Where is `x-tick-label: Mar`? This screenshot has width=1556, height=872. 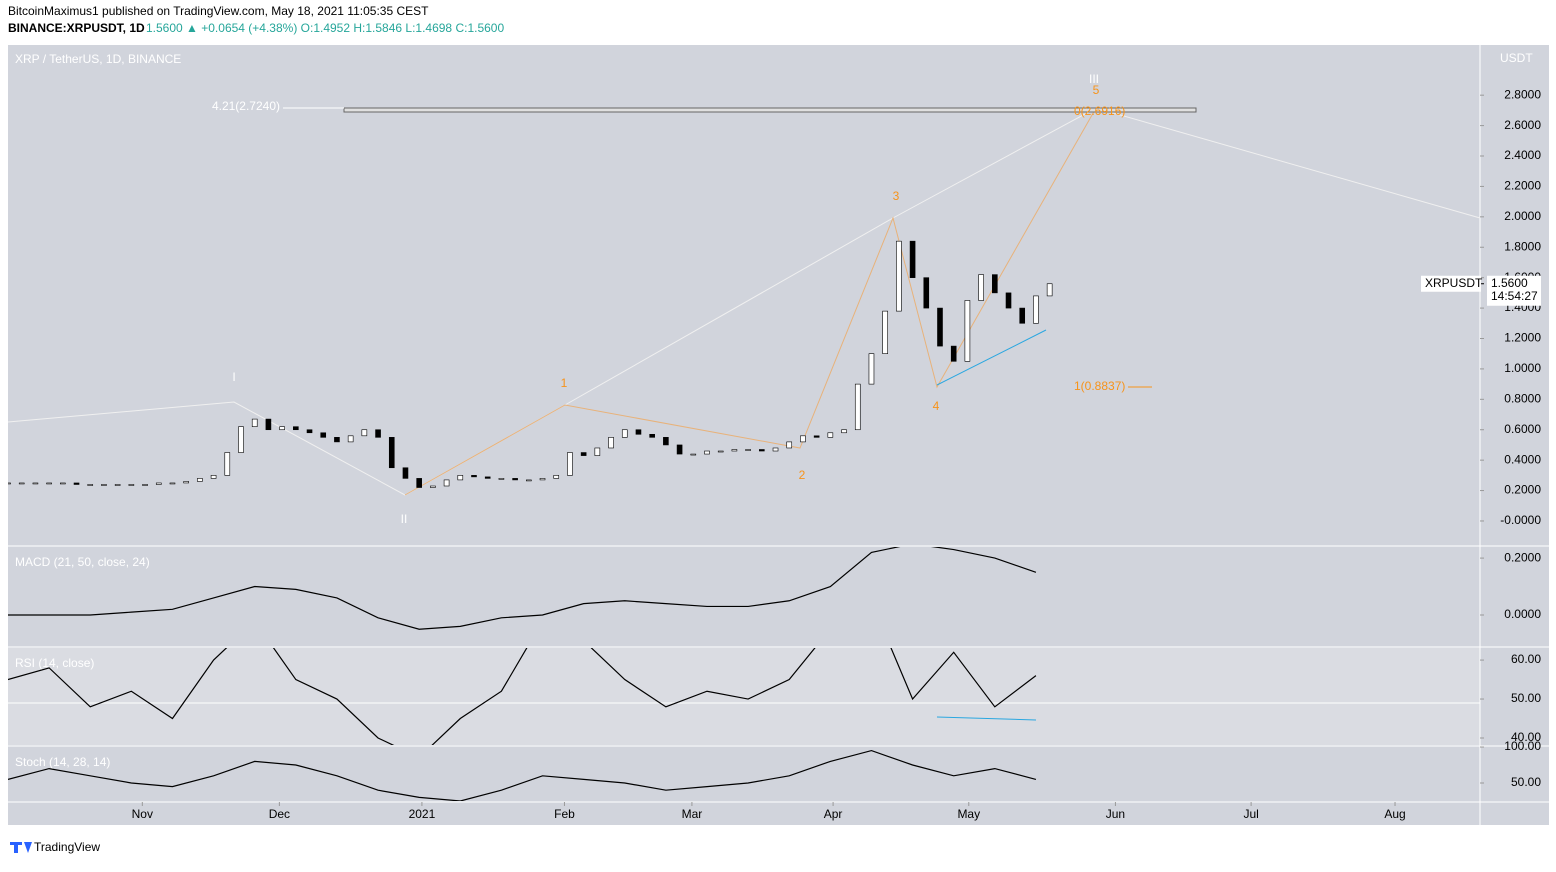 x-tick-label: Mar is located at coordinates (692, 814).